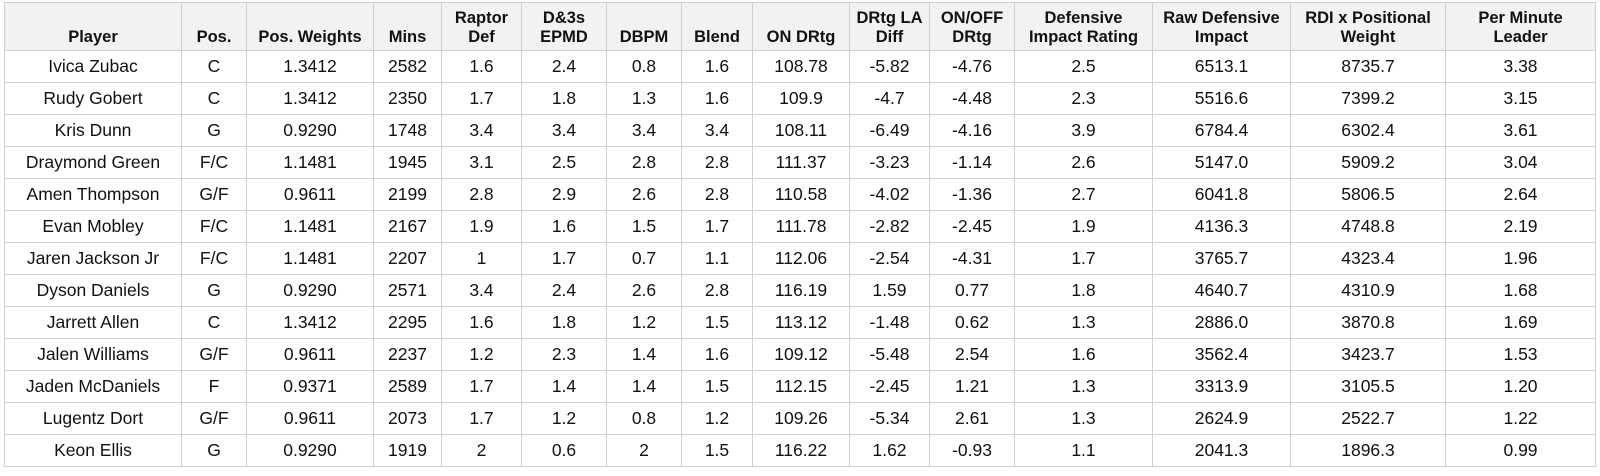  I want to click on table-cell: -2.45, so click(972, 226).